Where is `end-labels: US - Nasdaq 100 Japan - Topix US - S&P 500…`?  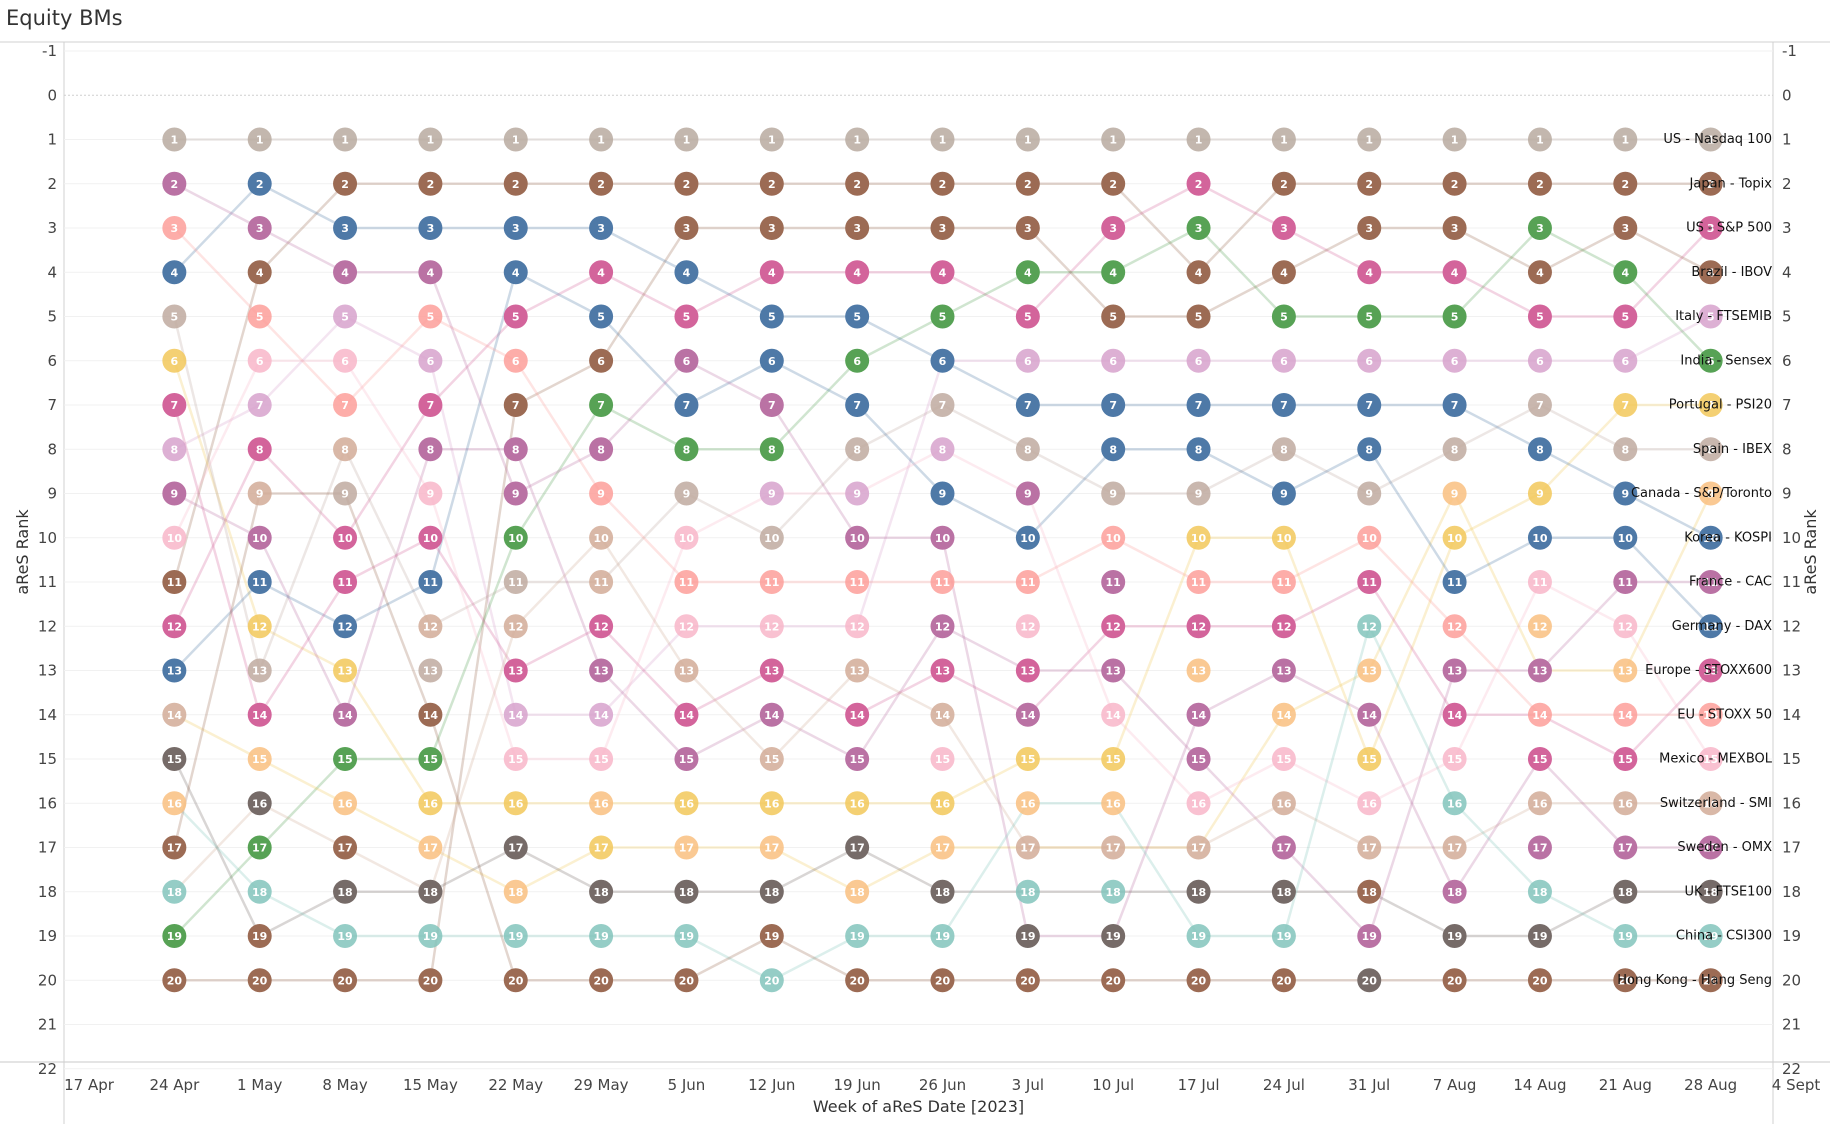
end-labels: US - Nasdaq 100 Japan - Topix US - S&P 500… is located at coordinates (1694, 560).